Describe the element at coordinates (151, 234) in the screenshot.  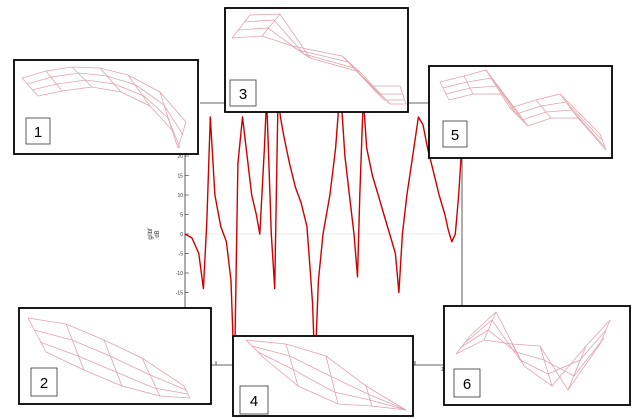
I see `y-axis-title-line-1: g/lbf` at that location.